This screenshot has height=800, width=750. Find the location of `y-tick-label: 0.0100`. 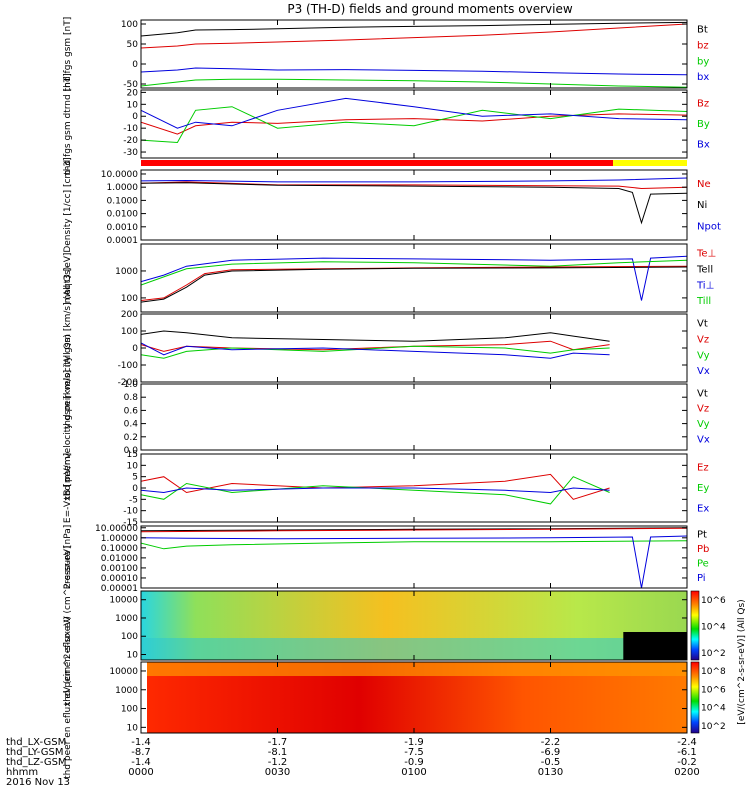

y-tick-label: 0.0100 is located at coordinates (123, 215).